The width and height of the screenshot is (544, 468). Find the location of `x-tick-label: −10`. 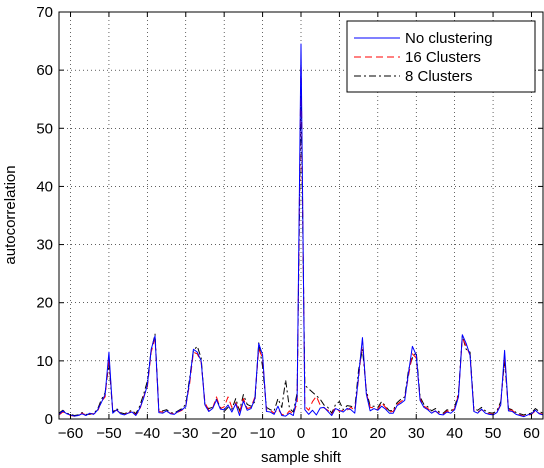

x-tick-label: −10 is located at coordinates (262, 433).